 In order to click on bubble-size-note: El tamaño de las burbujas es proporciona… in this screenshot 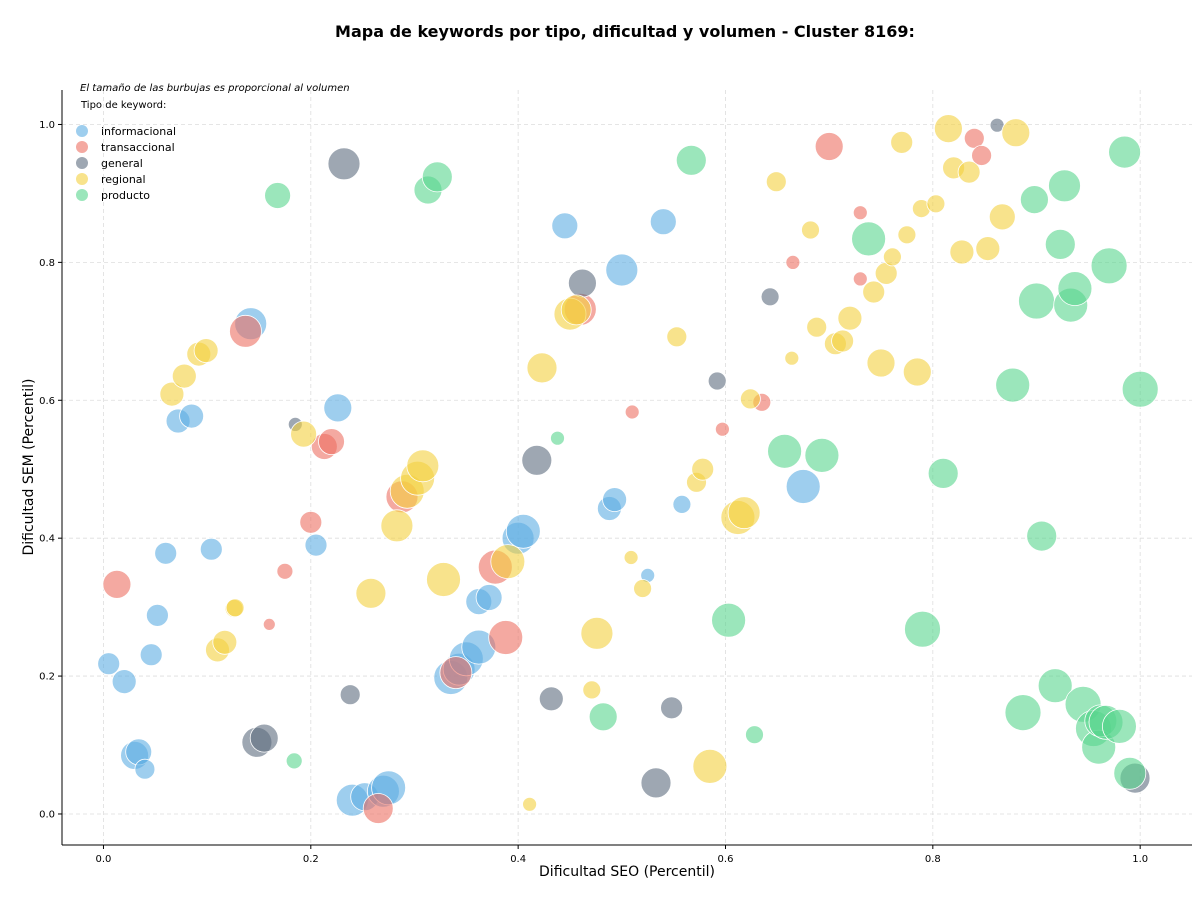, I will do `click(215, 88)`.